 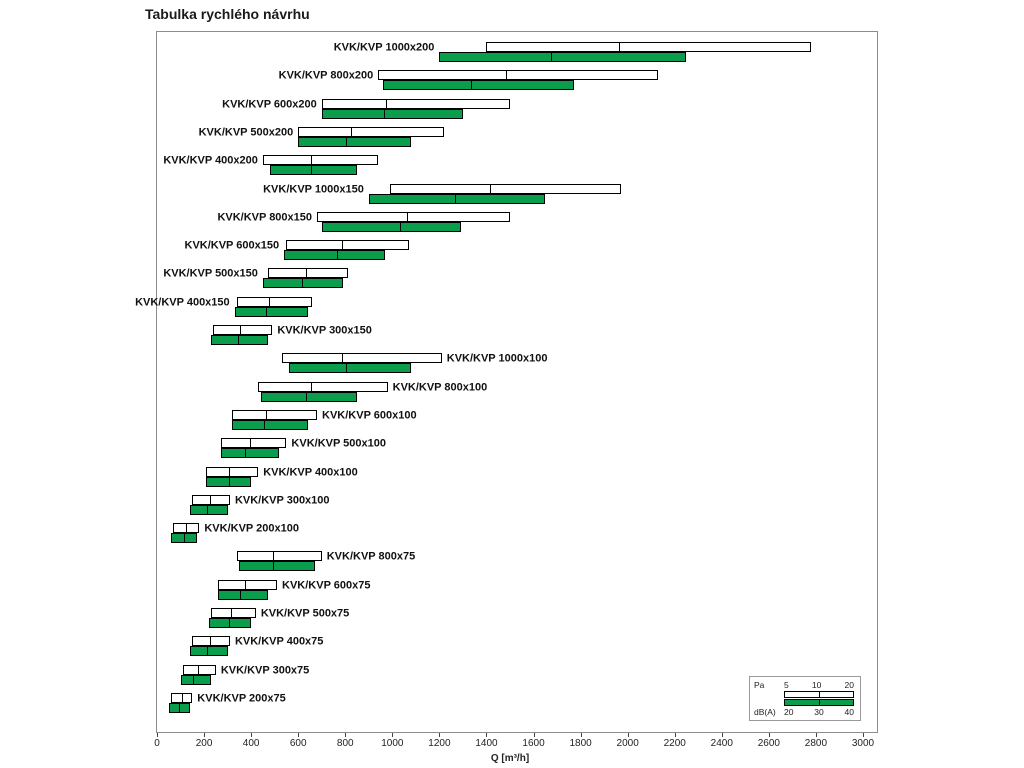 I want to click on x-tick-label: 2200, so click(x=674, y=743).